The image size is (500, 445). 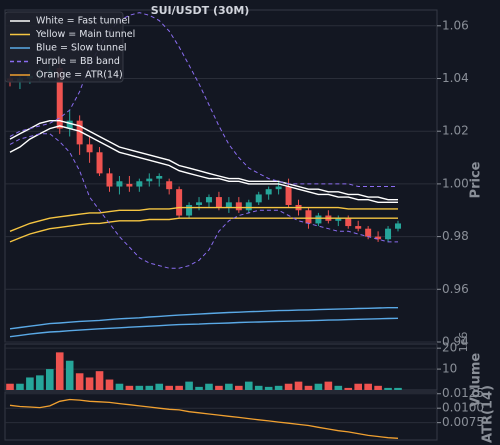 I want to click on legend-label: Purple = BB band, so click(x=78, y=61).